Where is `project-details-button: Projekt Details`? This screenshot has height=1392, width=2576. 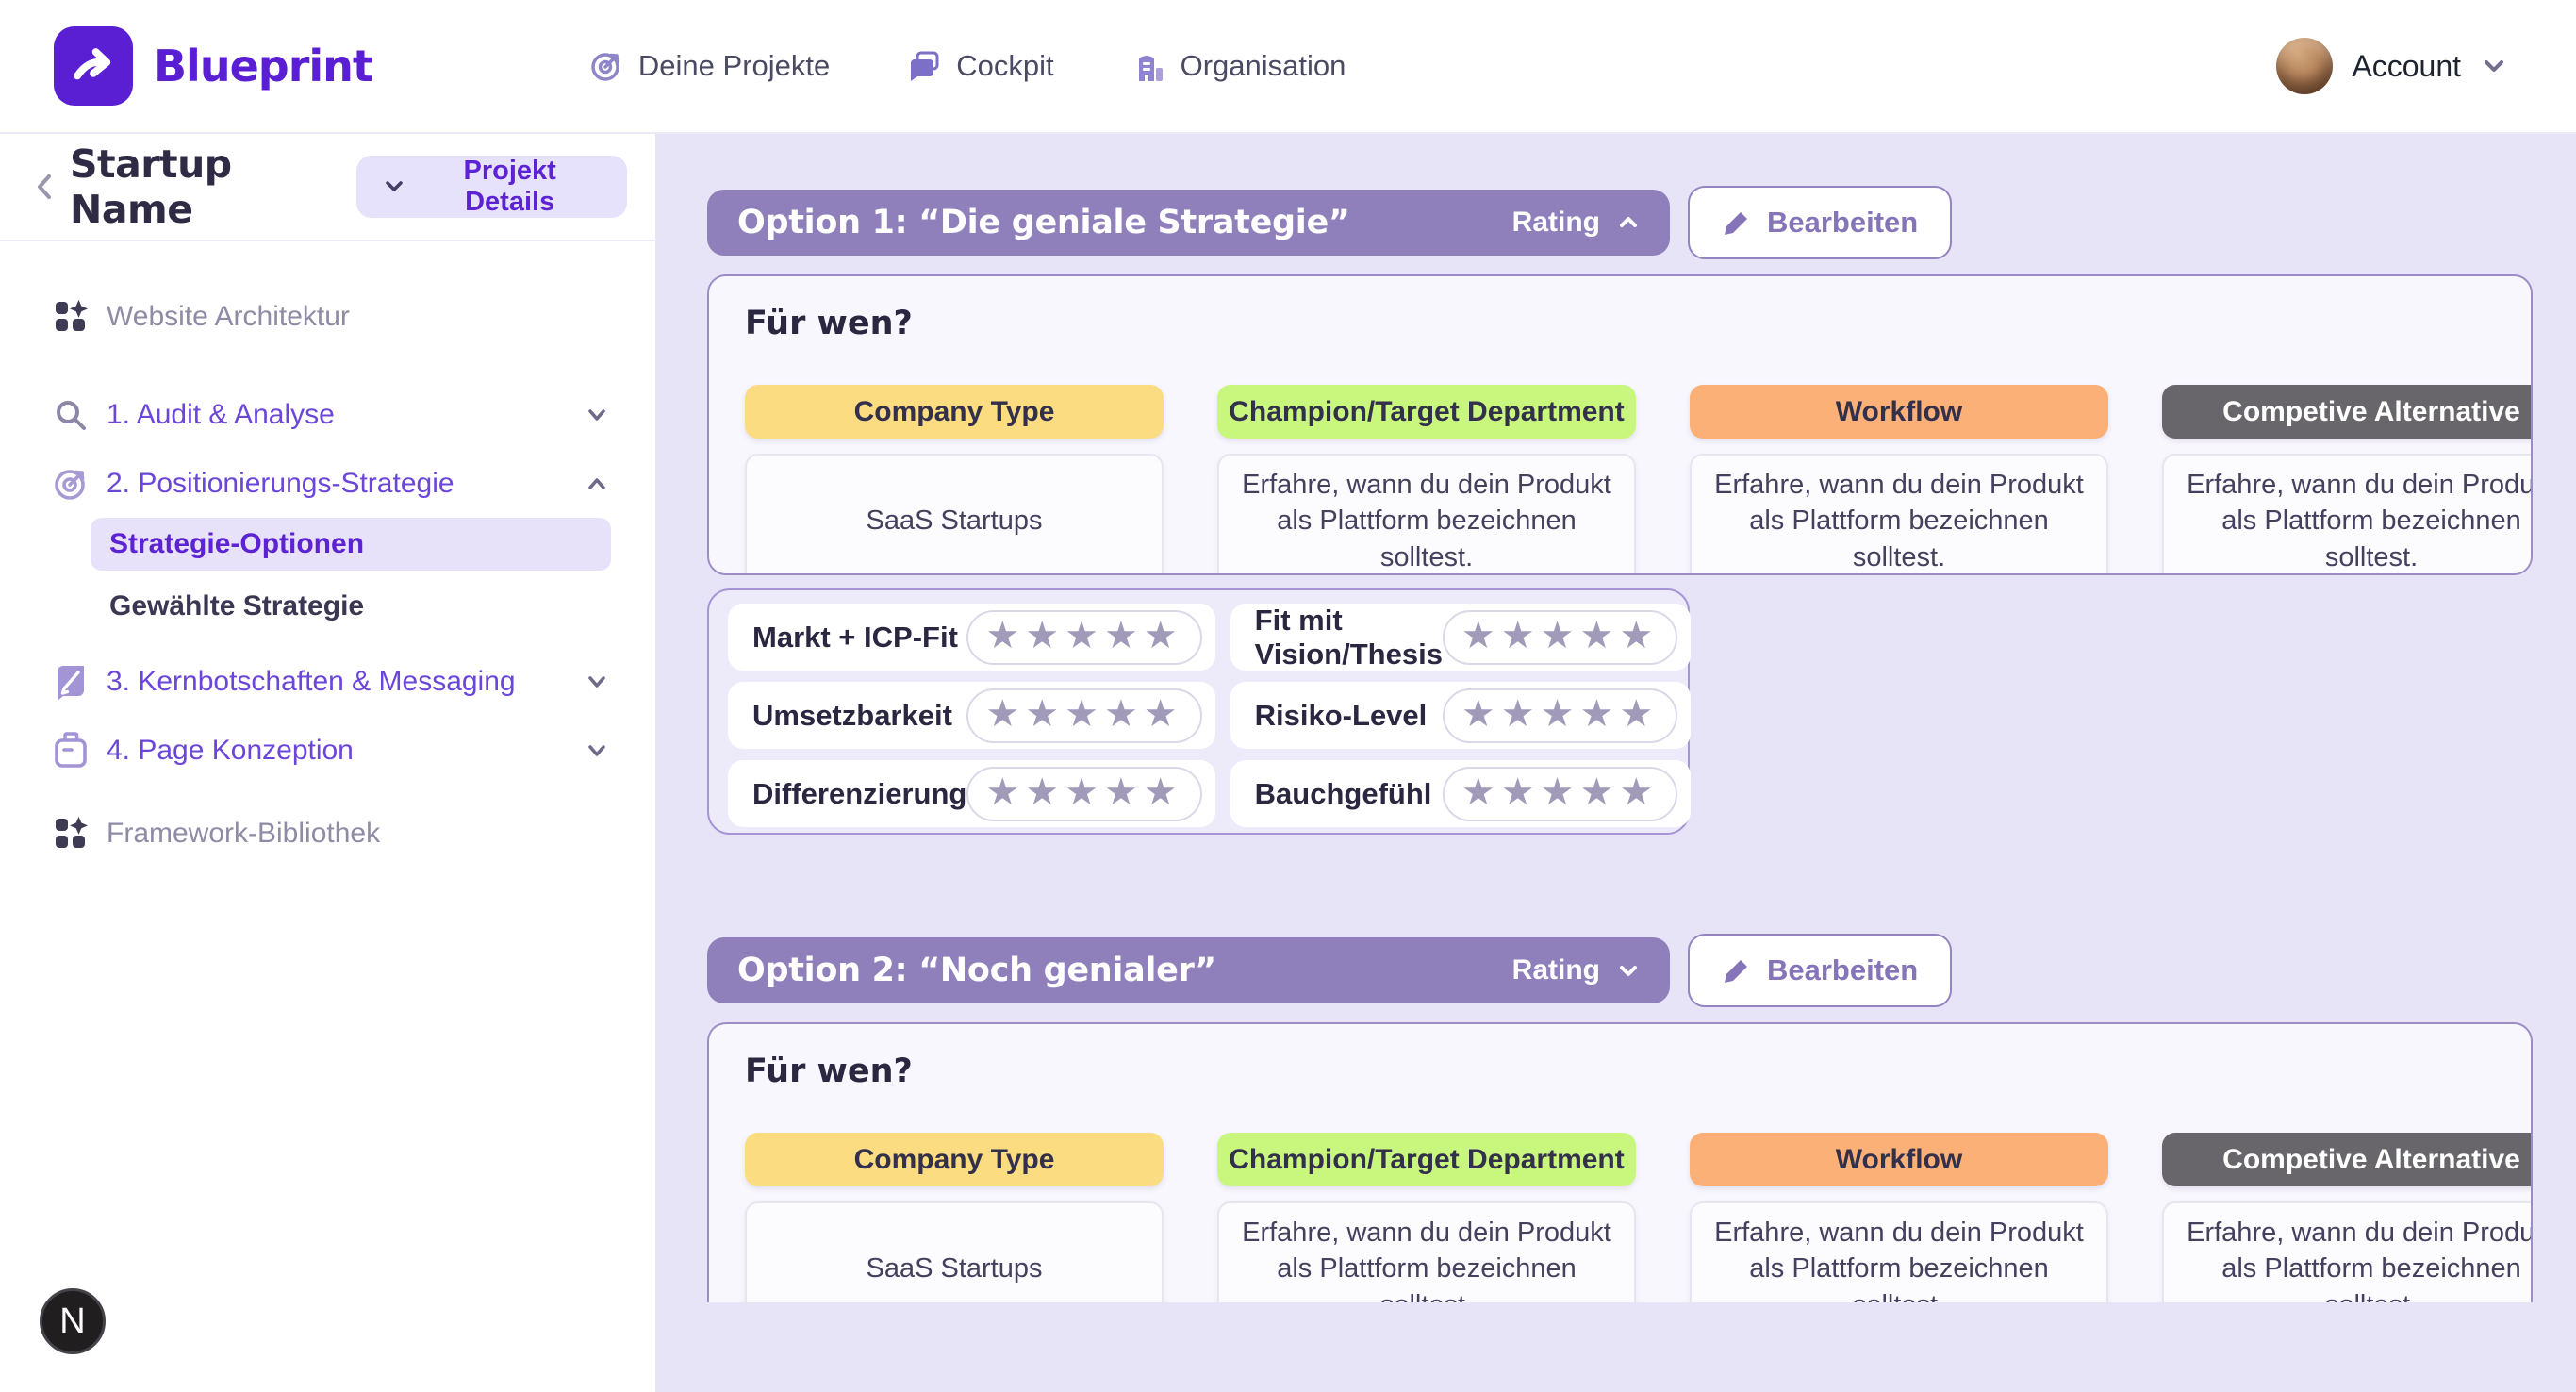
project-details-button: Projekt Details is located at coordinates (491, 187).